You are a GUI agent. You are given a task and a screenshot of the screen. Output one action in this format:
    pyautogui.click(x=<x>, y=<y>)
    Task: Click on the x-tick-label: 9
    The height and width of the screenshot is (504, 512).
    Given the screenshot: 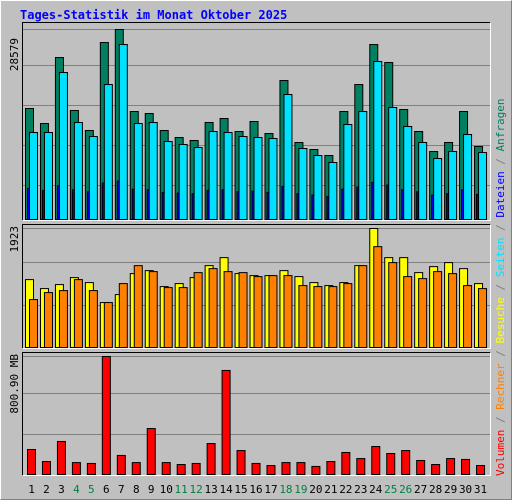 What is the action you would take?
    pyautogui.click(x=151, y=489)
    